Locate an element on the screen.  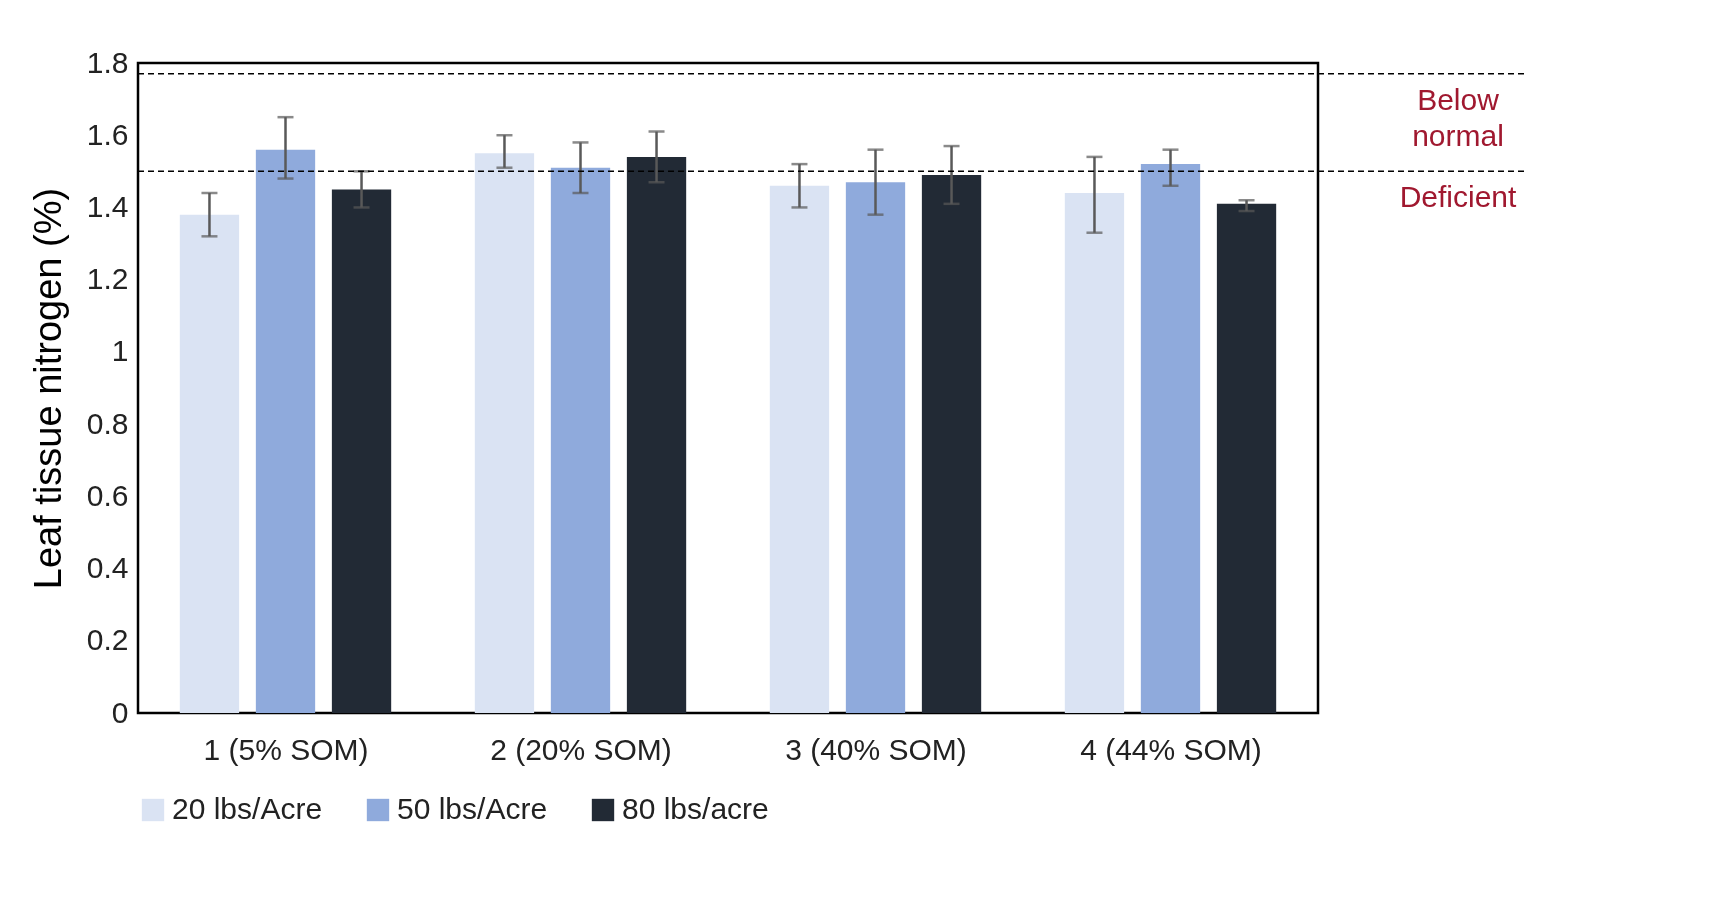
x-tick-label: 1 (5% SOM) is located at coordinates (286, 749).